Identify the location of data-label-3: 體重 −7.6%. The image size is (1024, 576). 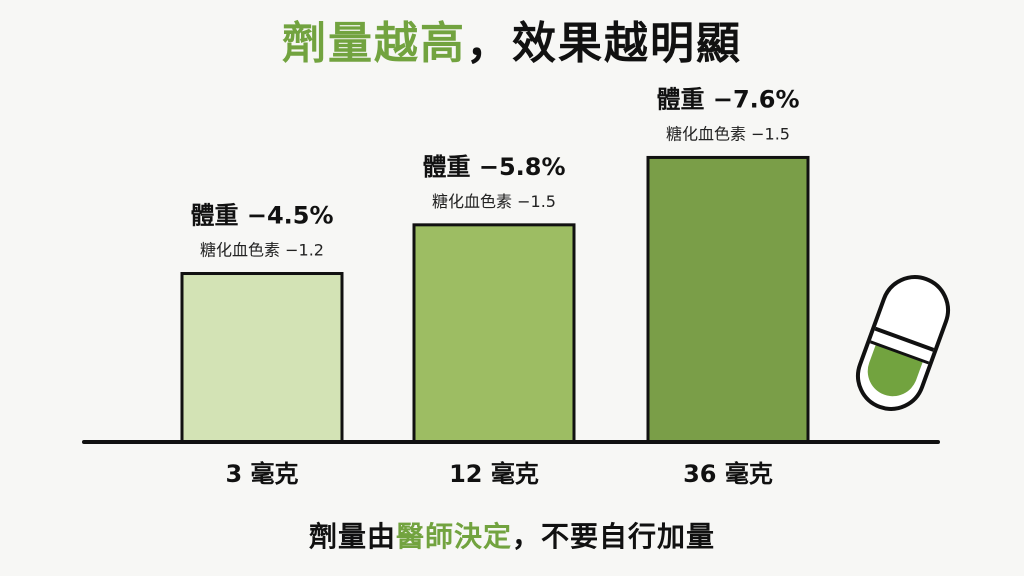
(727, 99).